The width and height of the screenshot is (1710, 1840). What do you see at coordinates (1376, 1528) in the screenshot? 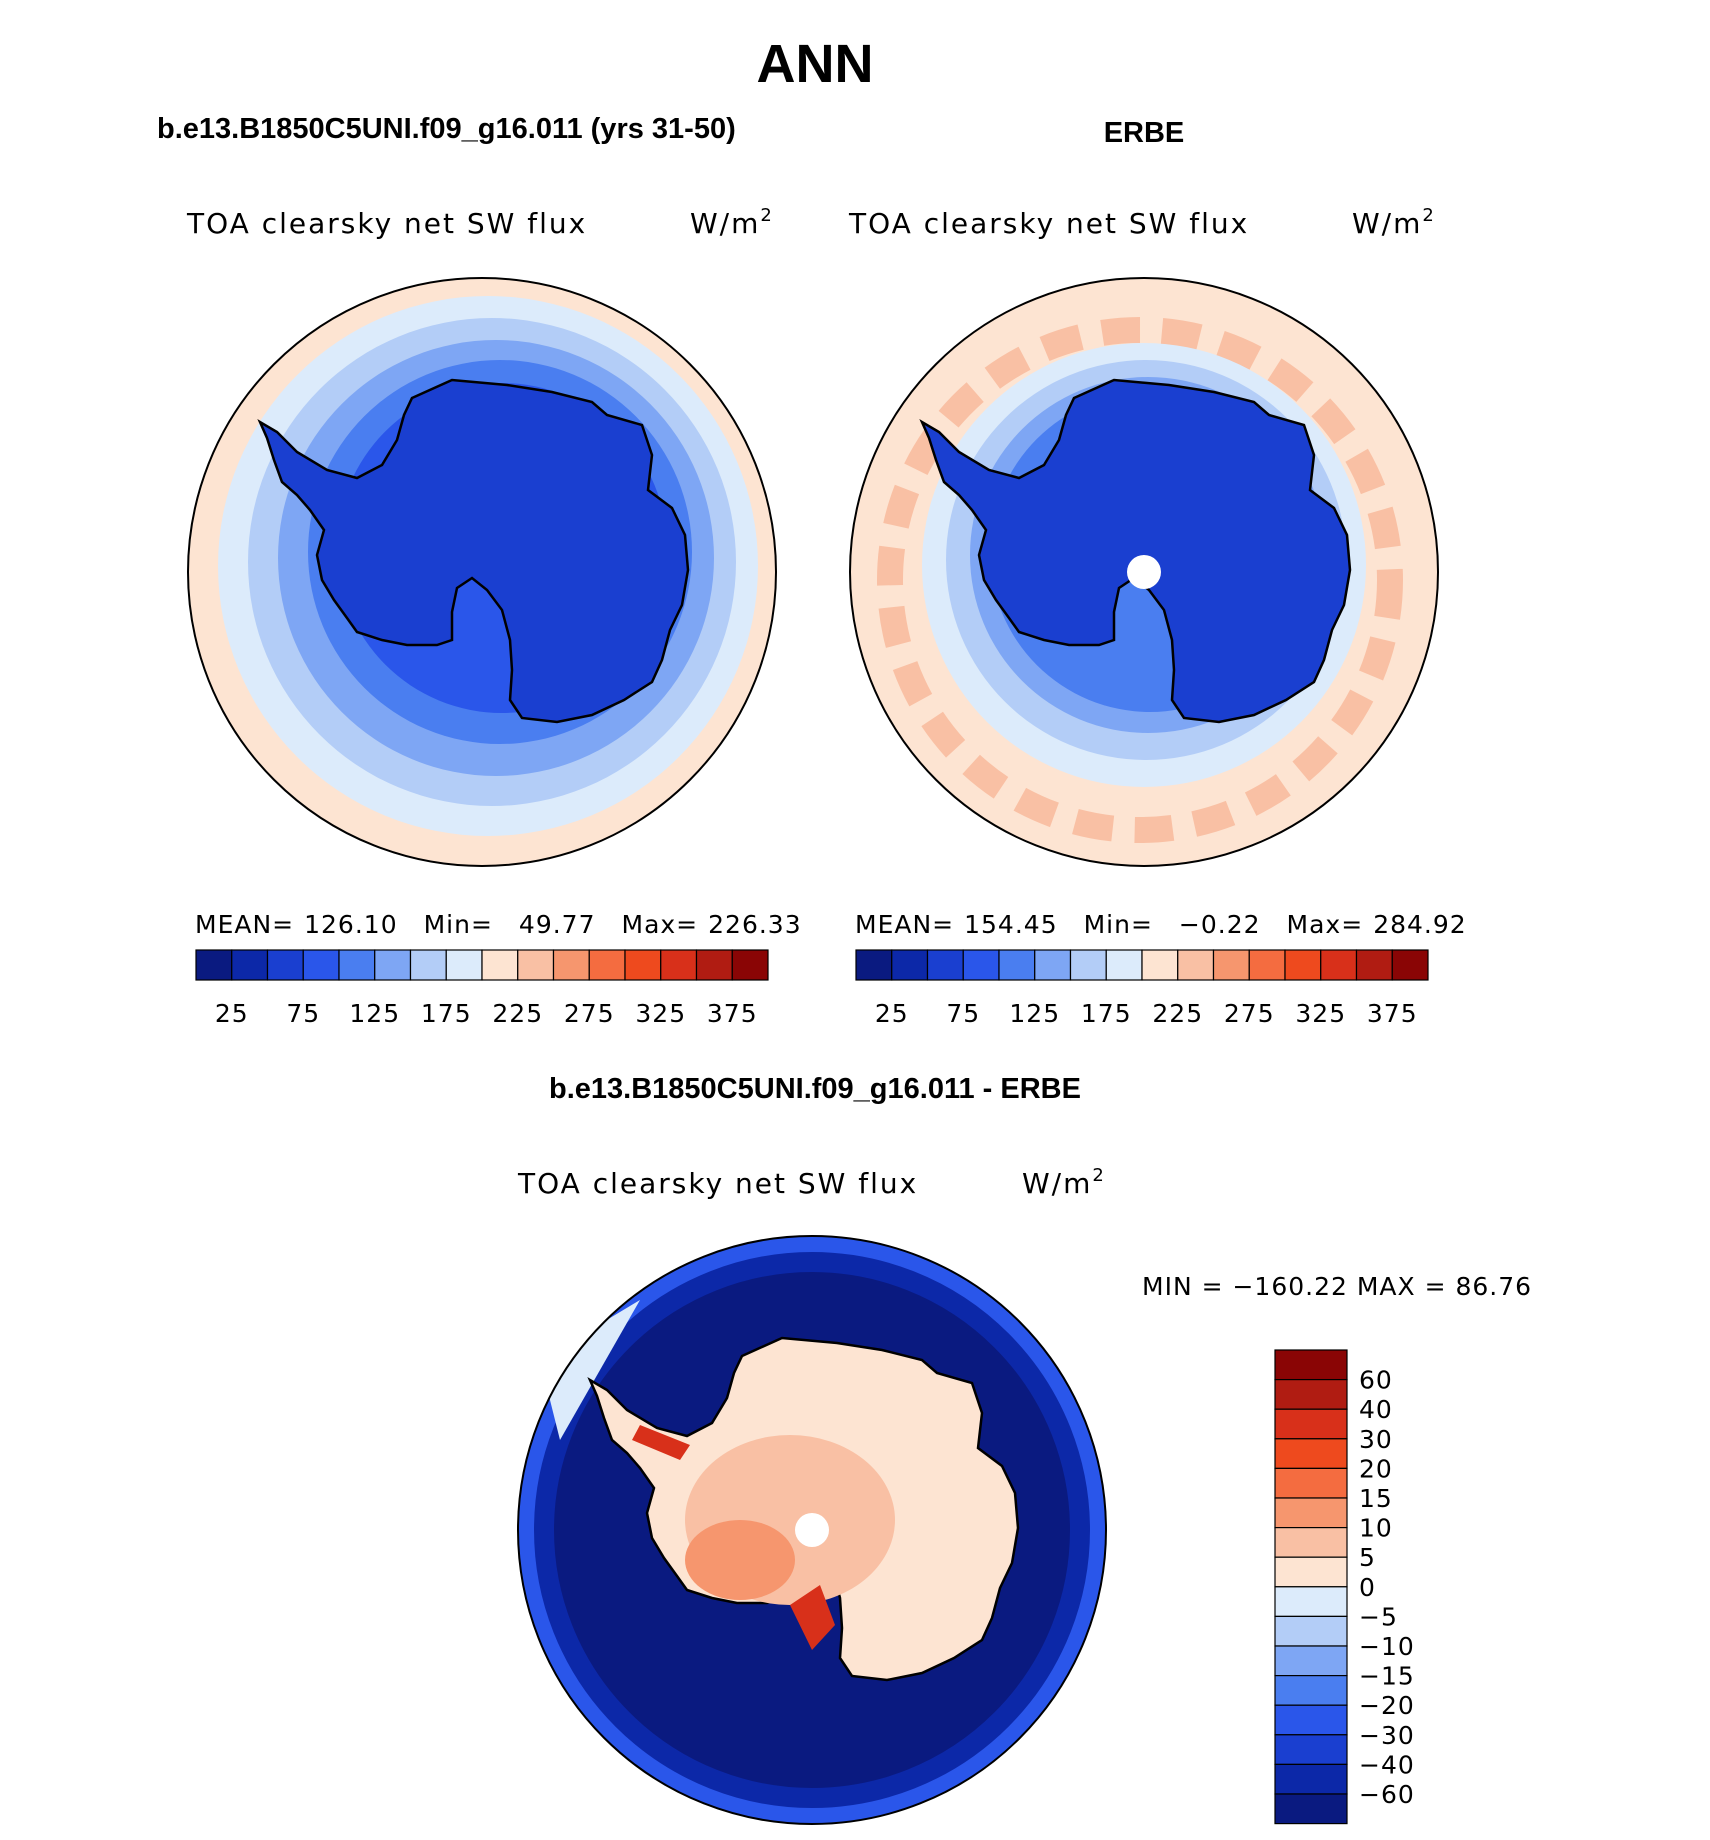
I see `diff-colorbar-tick-label: 10` at bounding box center [1376, 1528].